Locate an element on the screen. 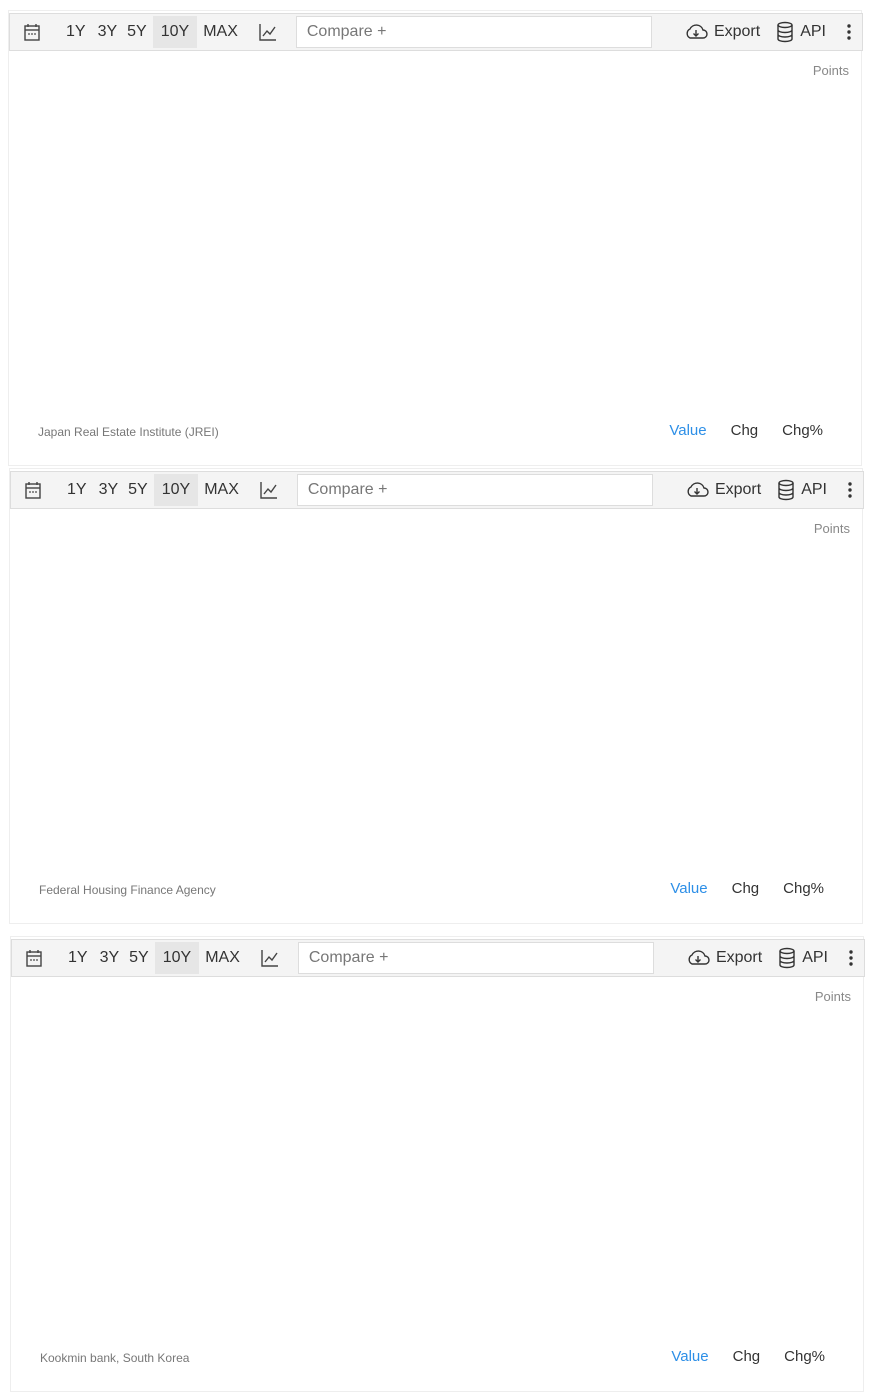 The image size is (874, 1398). source-label: Kookmin bank, South Korea is located at coordinates (115, 1358).